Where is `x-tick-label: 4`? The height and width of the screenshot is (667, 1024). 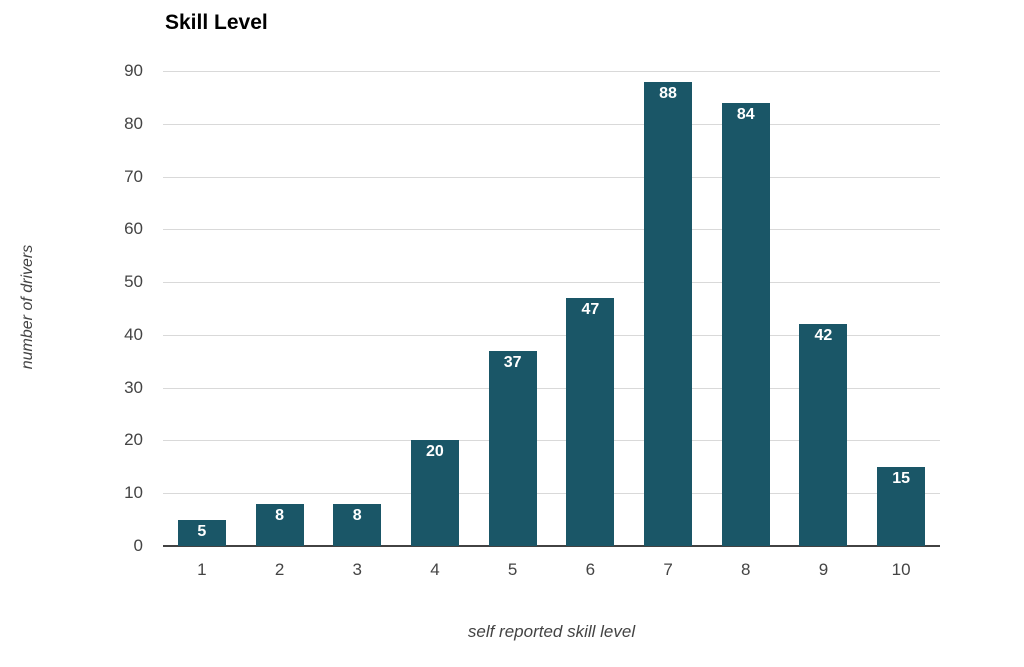
x-tick-label: 4 is located at coordinates (435, 569).